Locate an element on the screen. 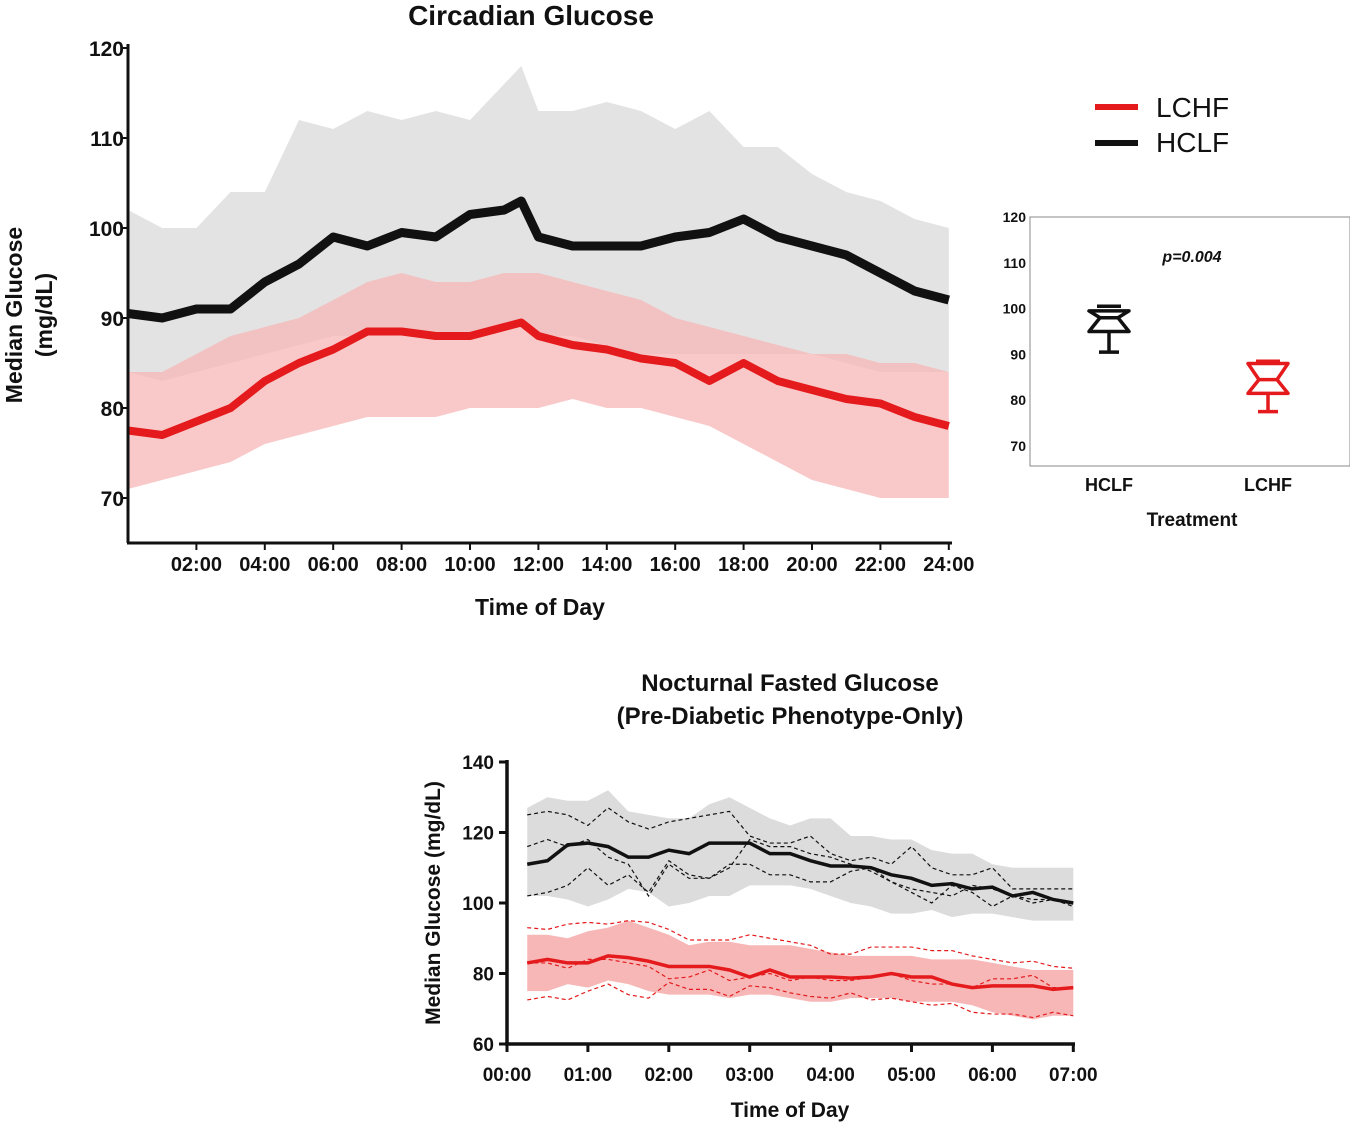 Image resolution: width=1350 pixels, height=1125 pixels. x-tick-label: 24:00 is located at coordinates (948, 565).